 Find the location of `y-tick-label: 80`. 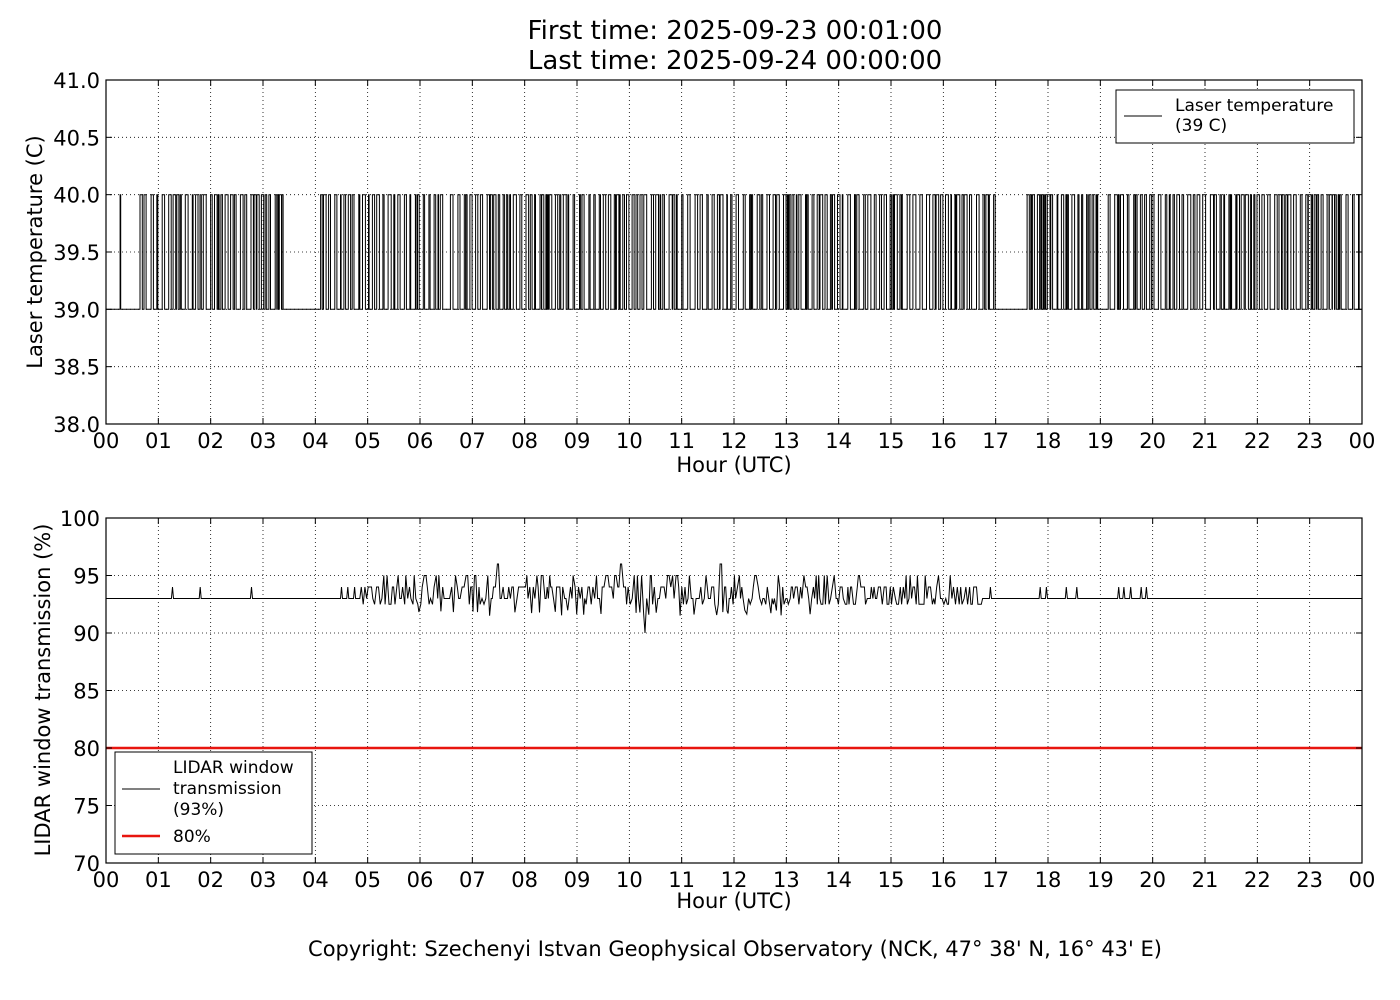

y-tick-label: 80 is located at coordinates (86, 749).